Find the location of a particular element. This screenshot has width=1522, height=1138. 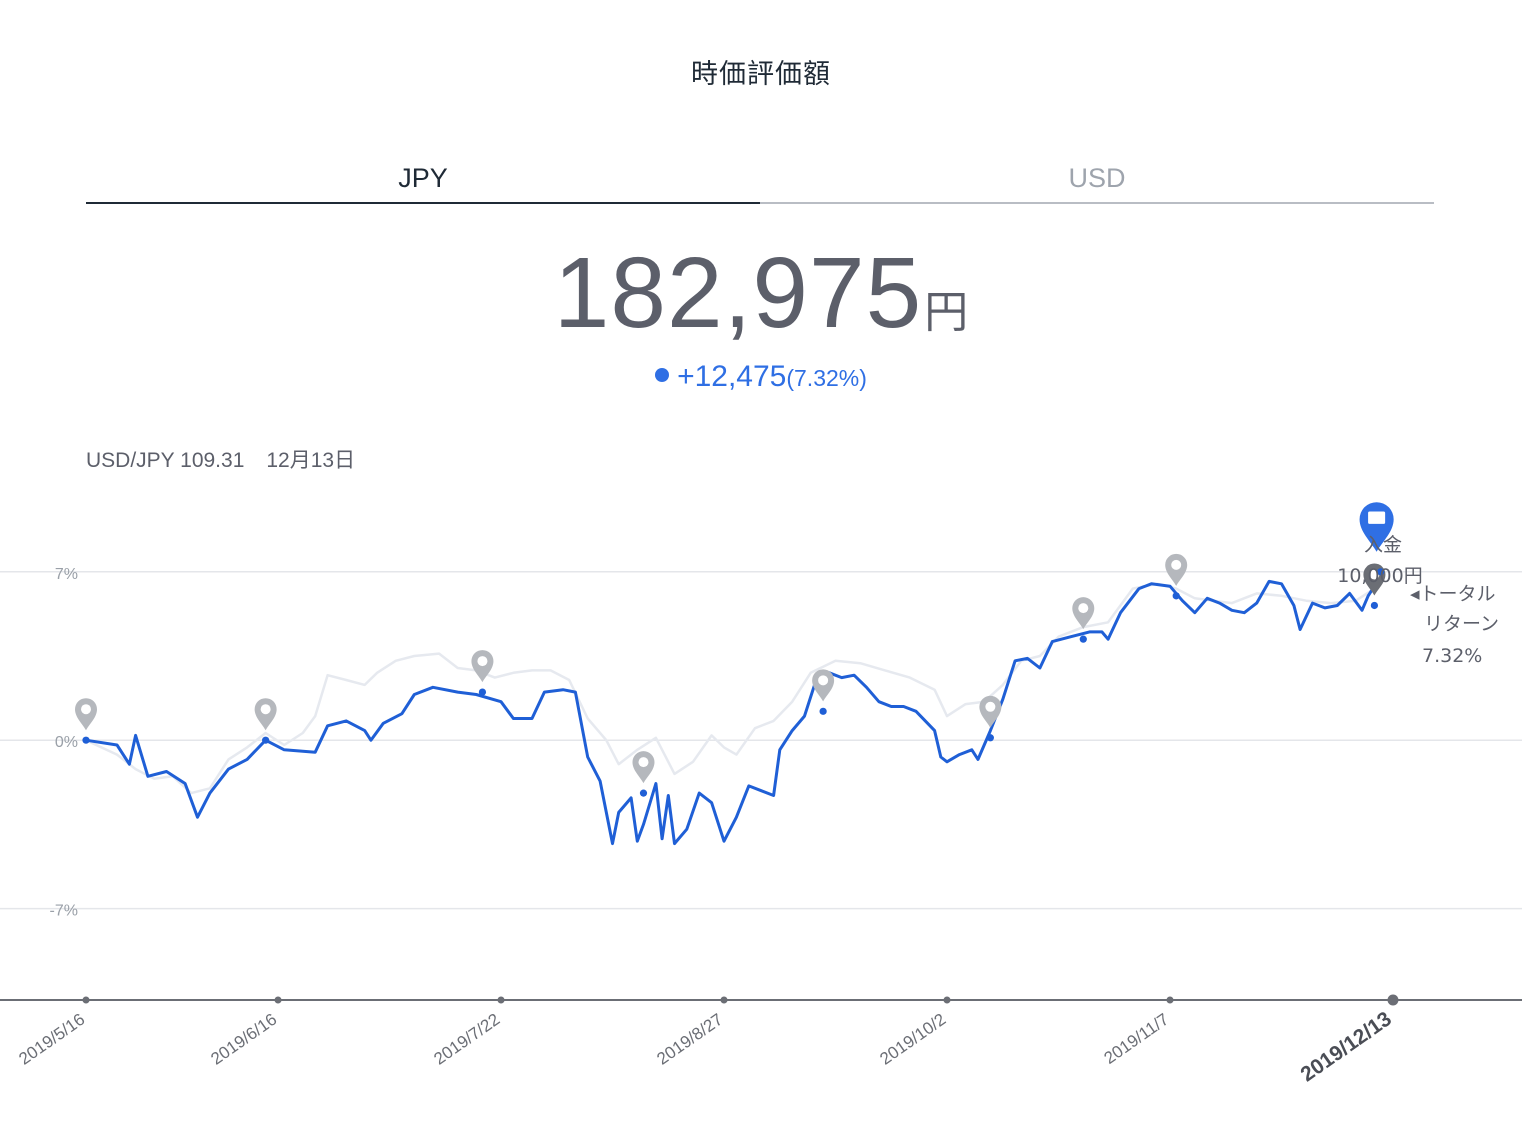

total-return-label: ◂トータル is located at coordinates (1453, 594).